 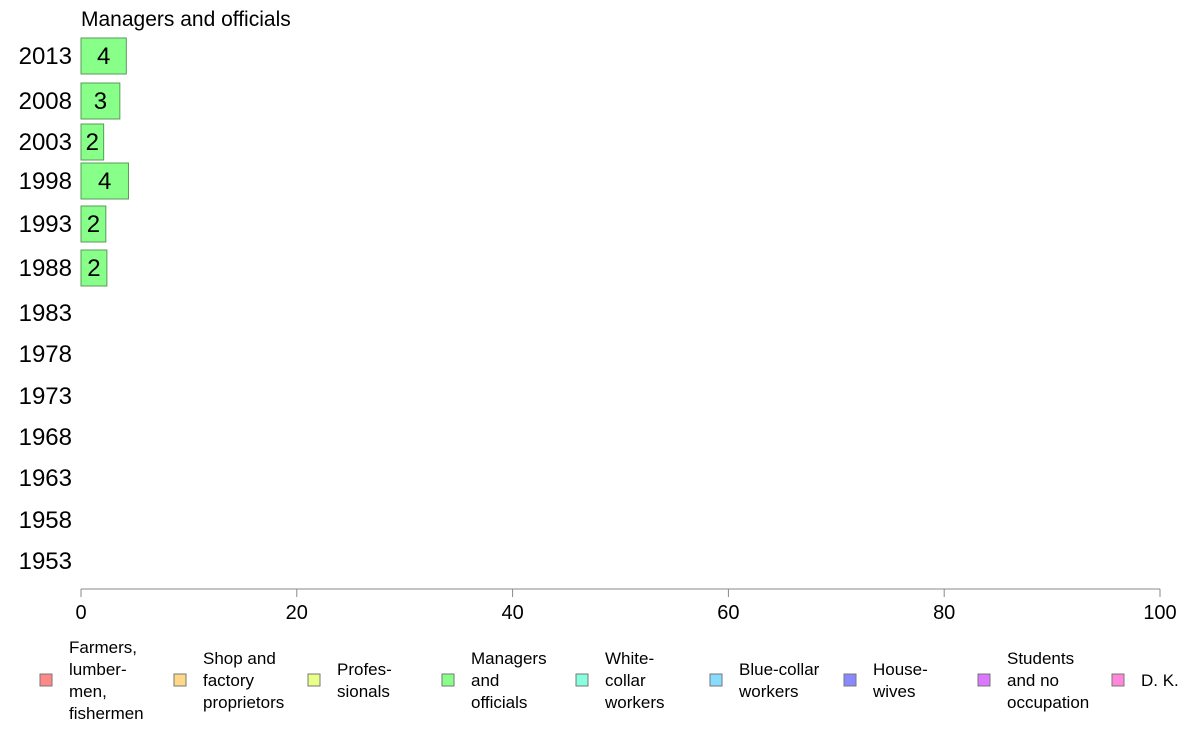 I want to click on x-tick-label-0: 0, so click(x=80, y=613).